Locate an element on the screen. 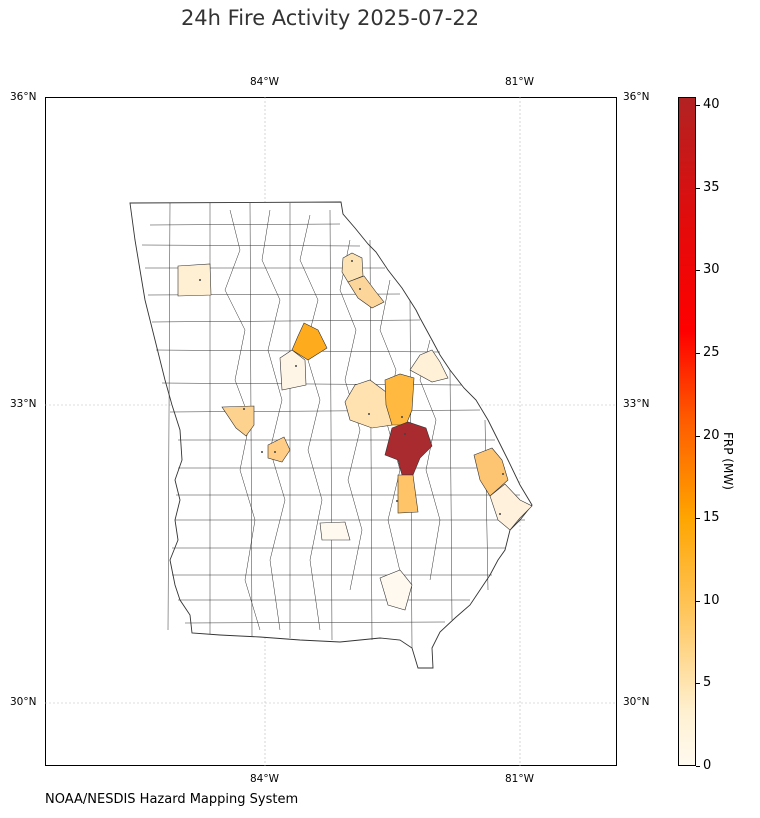 The width and height of the screenshot is (760, 818). county-fire-p is located at coordinates (335, 531).